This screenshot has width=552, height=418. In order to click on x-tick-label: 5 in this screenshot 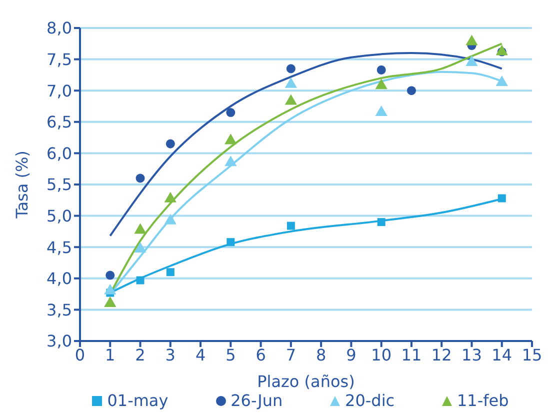, I will do `click(231, 354)`.